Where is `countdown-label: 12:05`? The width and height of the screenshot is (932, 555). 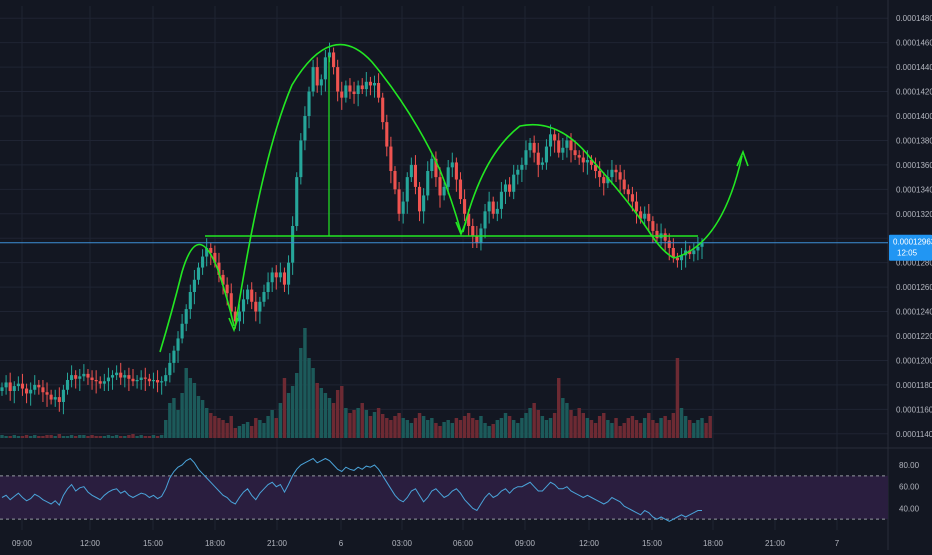 countdown-label: 12:05 is located at coordinates (907, 253).